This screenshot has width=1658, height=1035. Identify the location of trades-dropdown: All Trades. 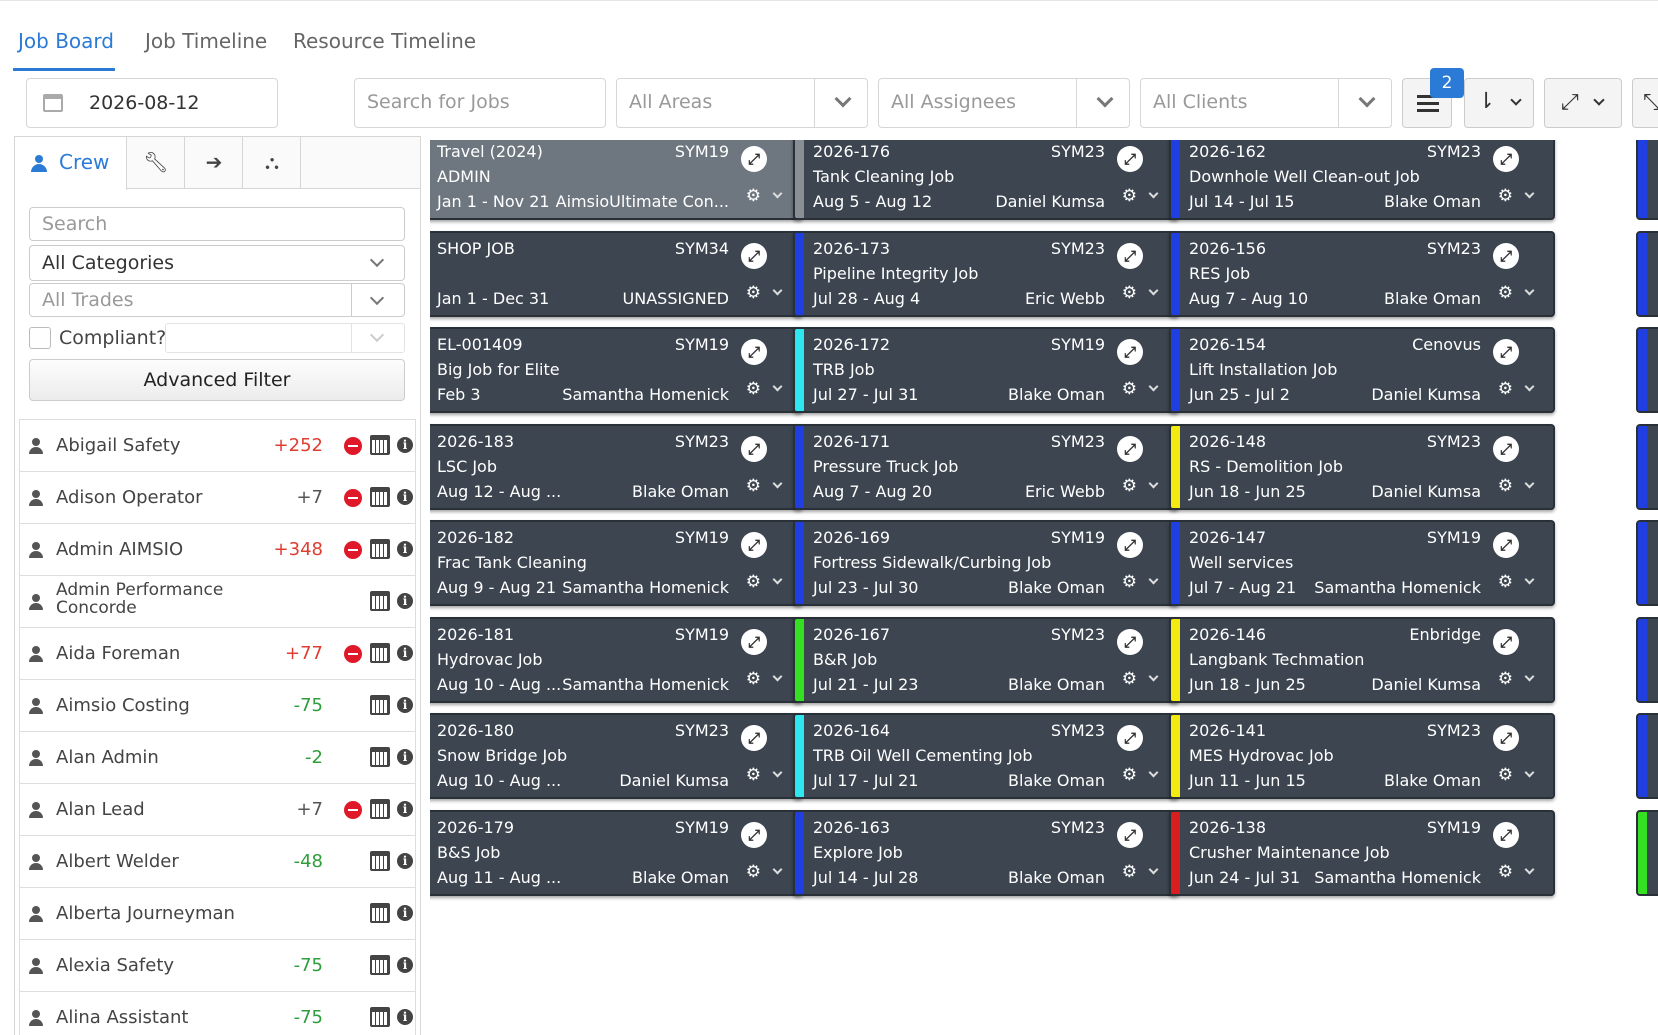
(217, 300).